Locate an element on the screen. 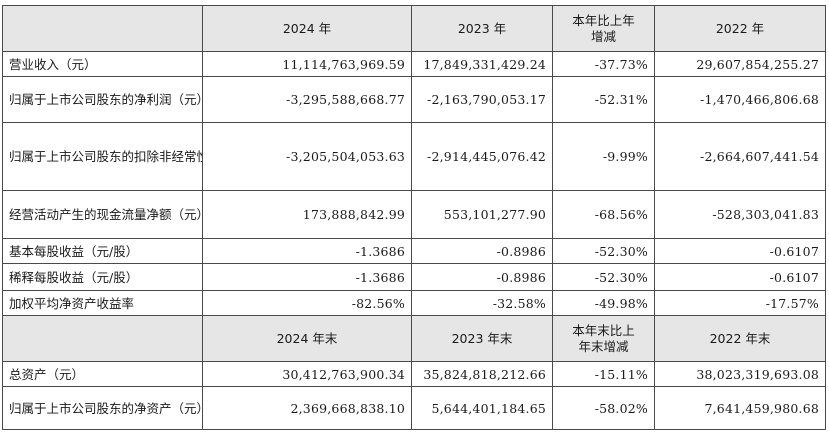 Image resolution: width=829 pixels, height=448 pixels. row-label: 总资产（元） is located at coordinates (102, 374).